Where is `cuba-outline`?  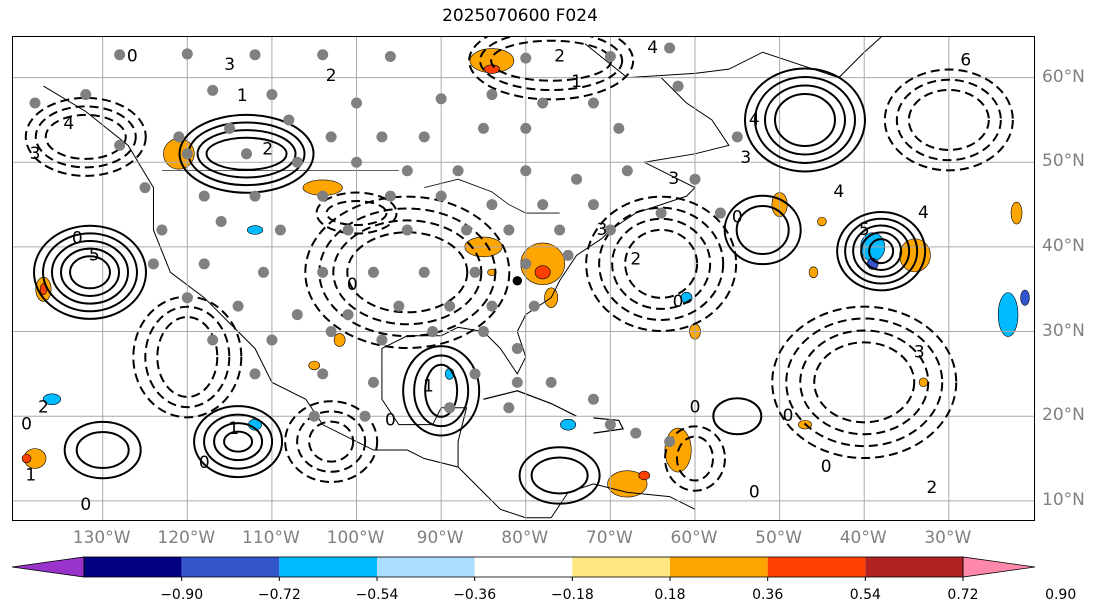
cuba-outline is located at coordinates (530, 403).